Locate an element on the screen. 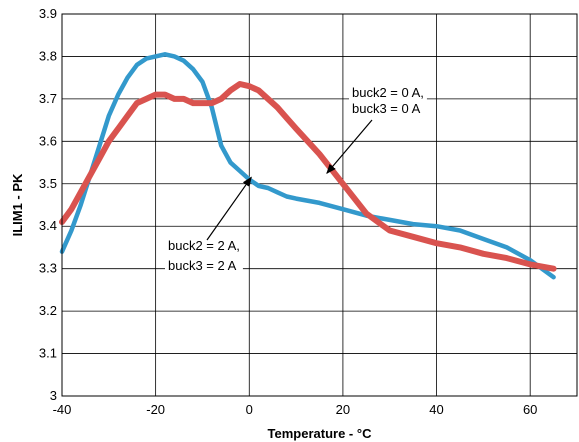 Image resolution: width=579 pixels, height=442 pixels. x-tick-label: 20 is located at coordinates (343, 409).